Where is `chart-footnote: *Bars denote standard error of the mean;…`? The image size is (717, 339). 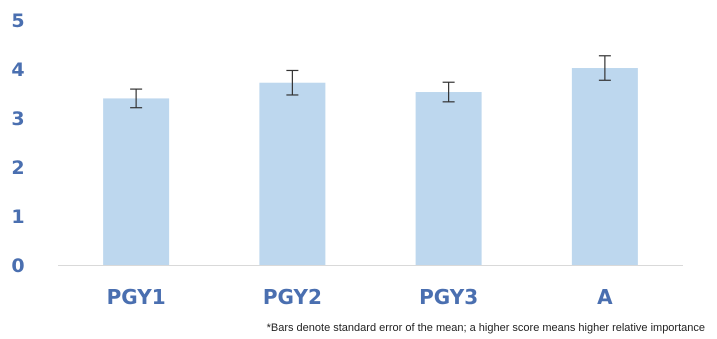 chart-footnote: *Bars denote standard error of the mean;… is located at coordinates (485, 328).